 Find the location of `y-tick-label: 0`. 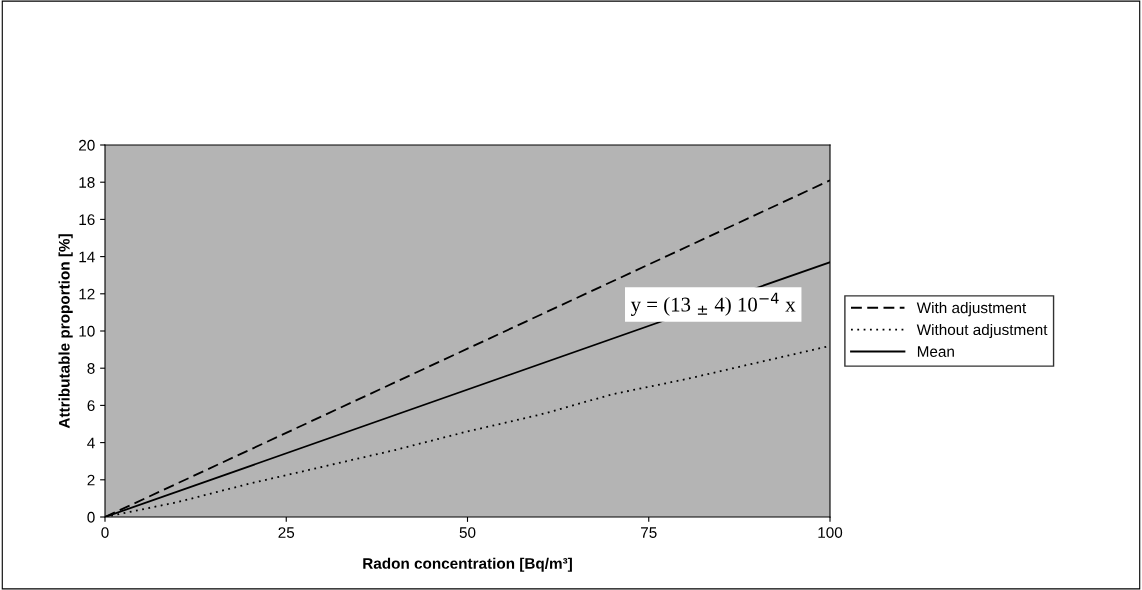

y-tick-label: 0 is located at coordinates (91, 517).